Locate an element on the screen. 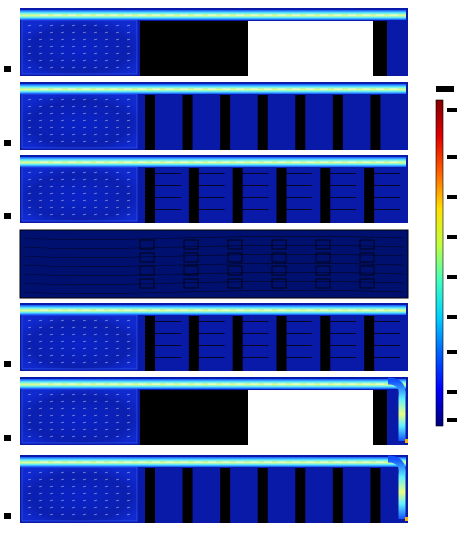 Image resolution: width=474 pixels, height=542 pixels. streamline is located at coordinates (214, 265).